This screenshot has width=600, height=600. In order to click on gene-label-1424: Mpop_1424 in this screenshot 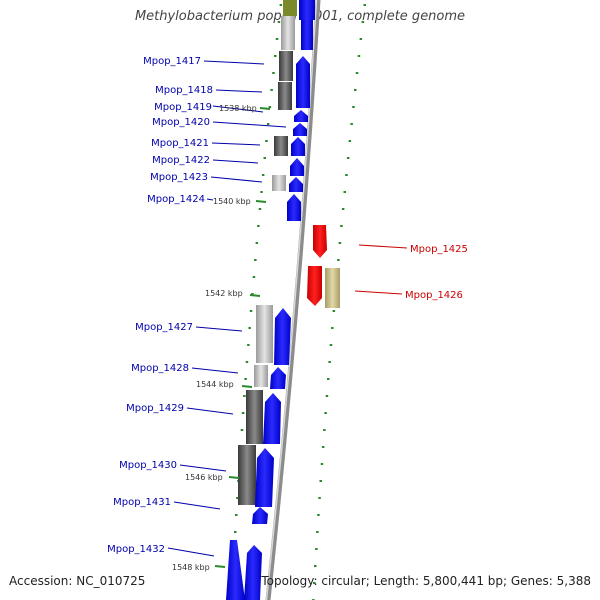, I will do `click(176, 199)`.